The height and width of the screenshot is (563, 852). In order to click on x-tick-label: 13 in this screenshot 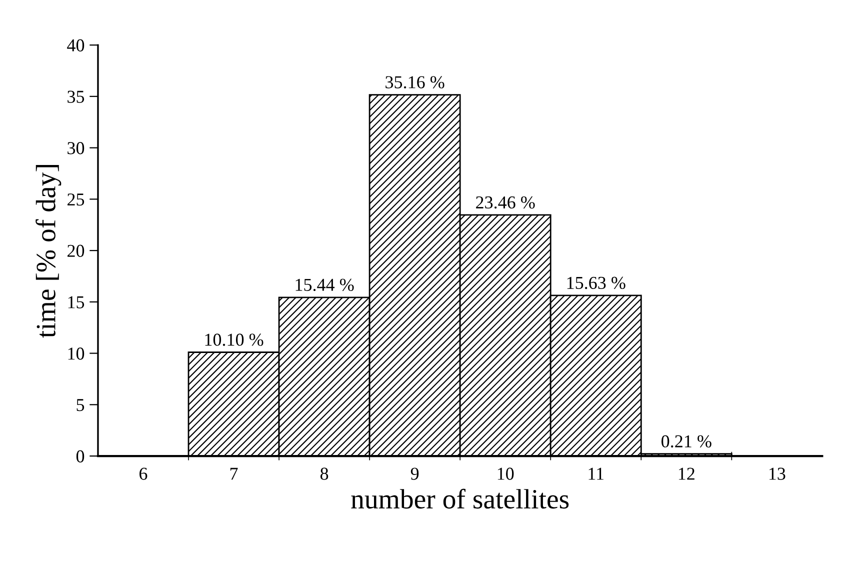, I will do `click(777, 474)`.